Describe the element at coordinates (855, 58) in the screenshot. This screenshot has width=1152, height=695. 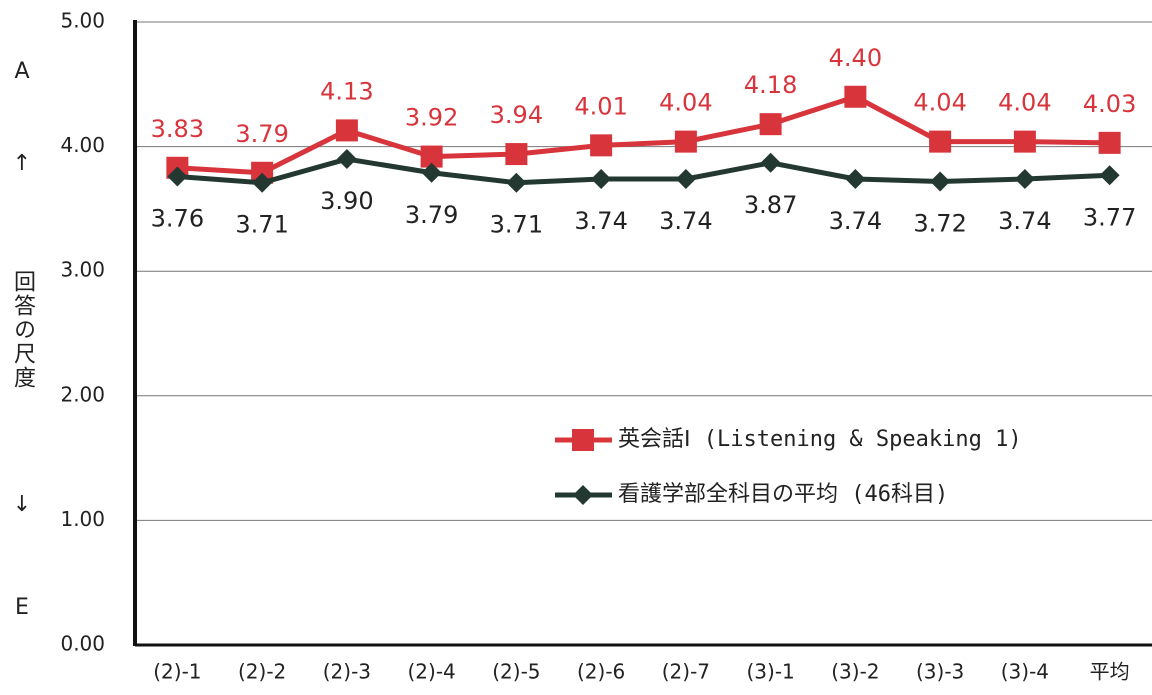
I see `data-label: 4.40` at that location.